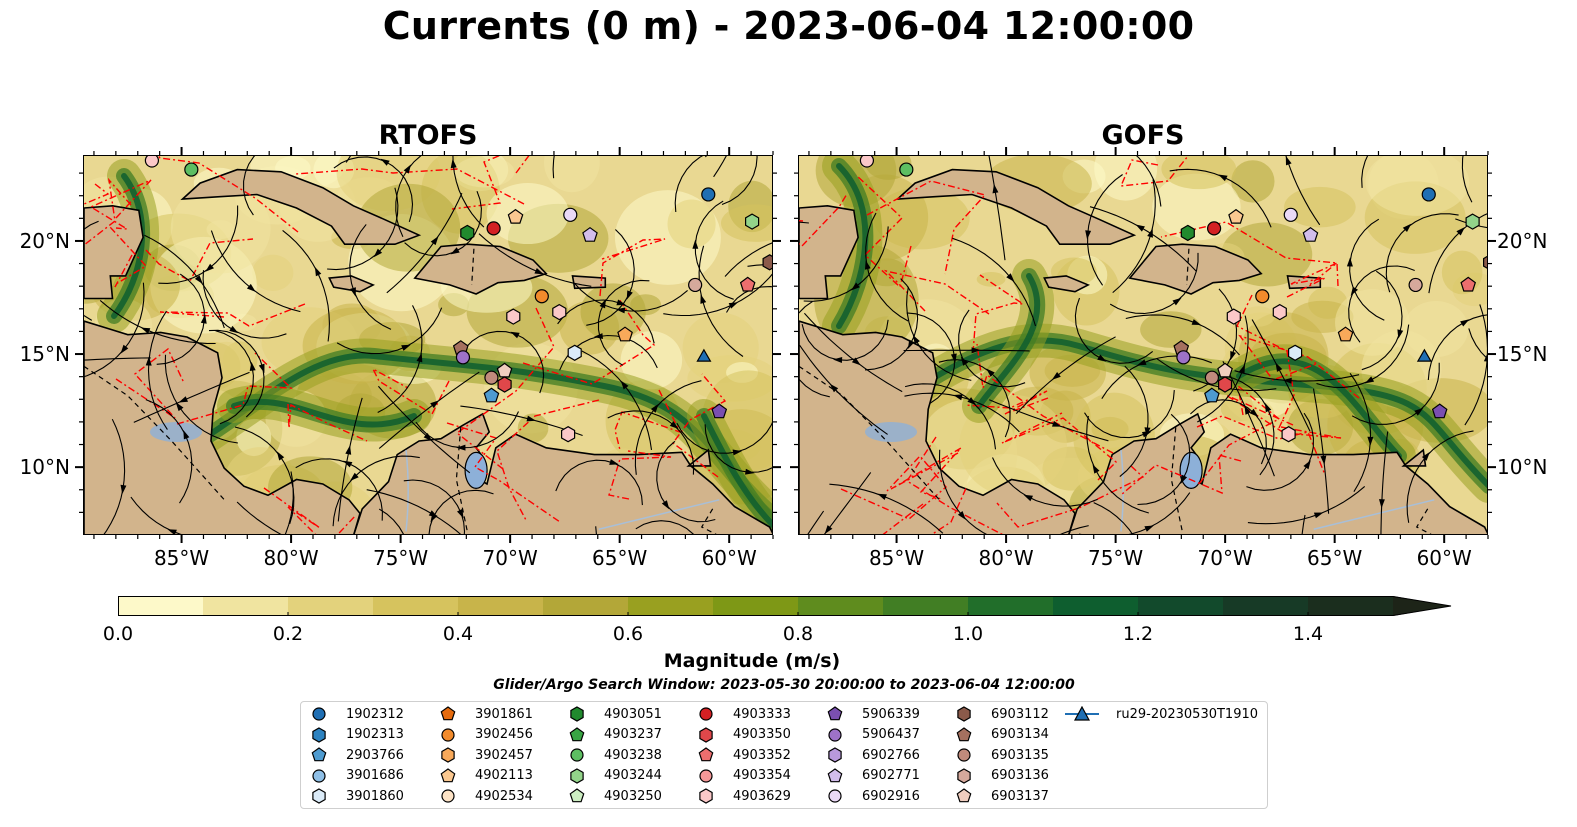  What do you see at coordinates (504, 714) in the screenshot?
I see `legend-label: 3901861` at bounding box center [504, 714].